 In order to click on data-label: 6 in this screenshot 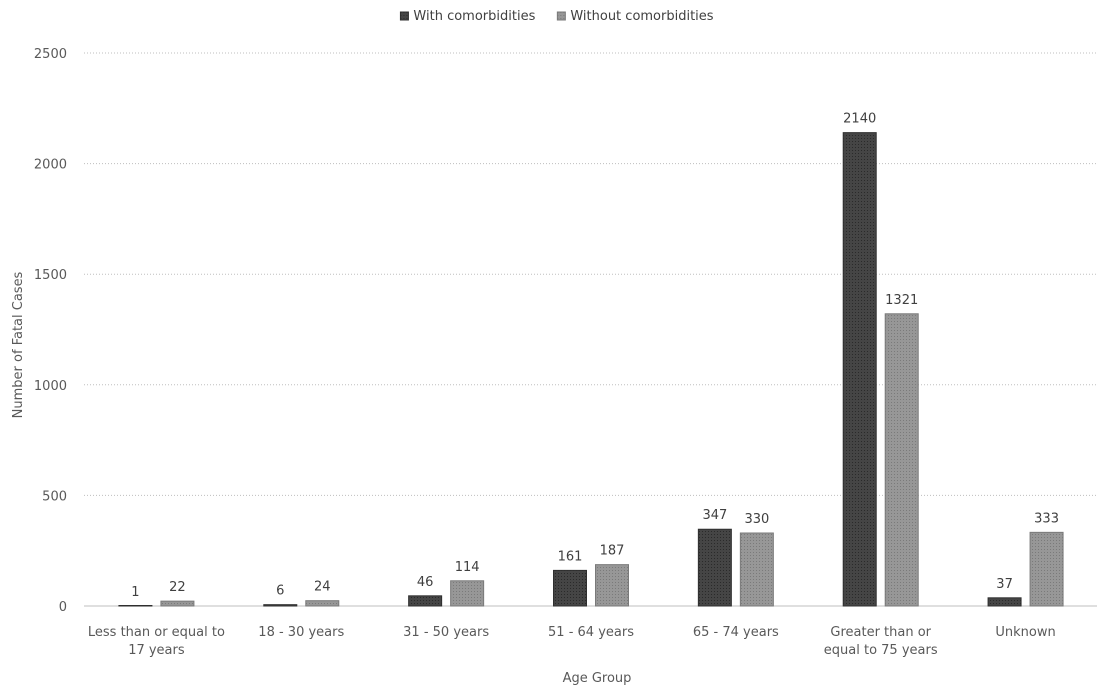, I will do `click(280, 591)`.